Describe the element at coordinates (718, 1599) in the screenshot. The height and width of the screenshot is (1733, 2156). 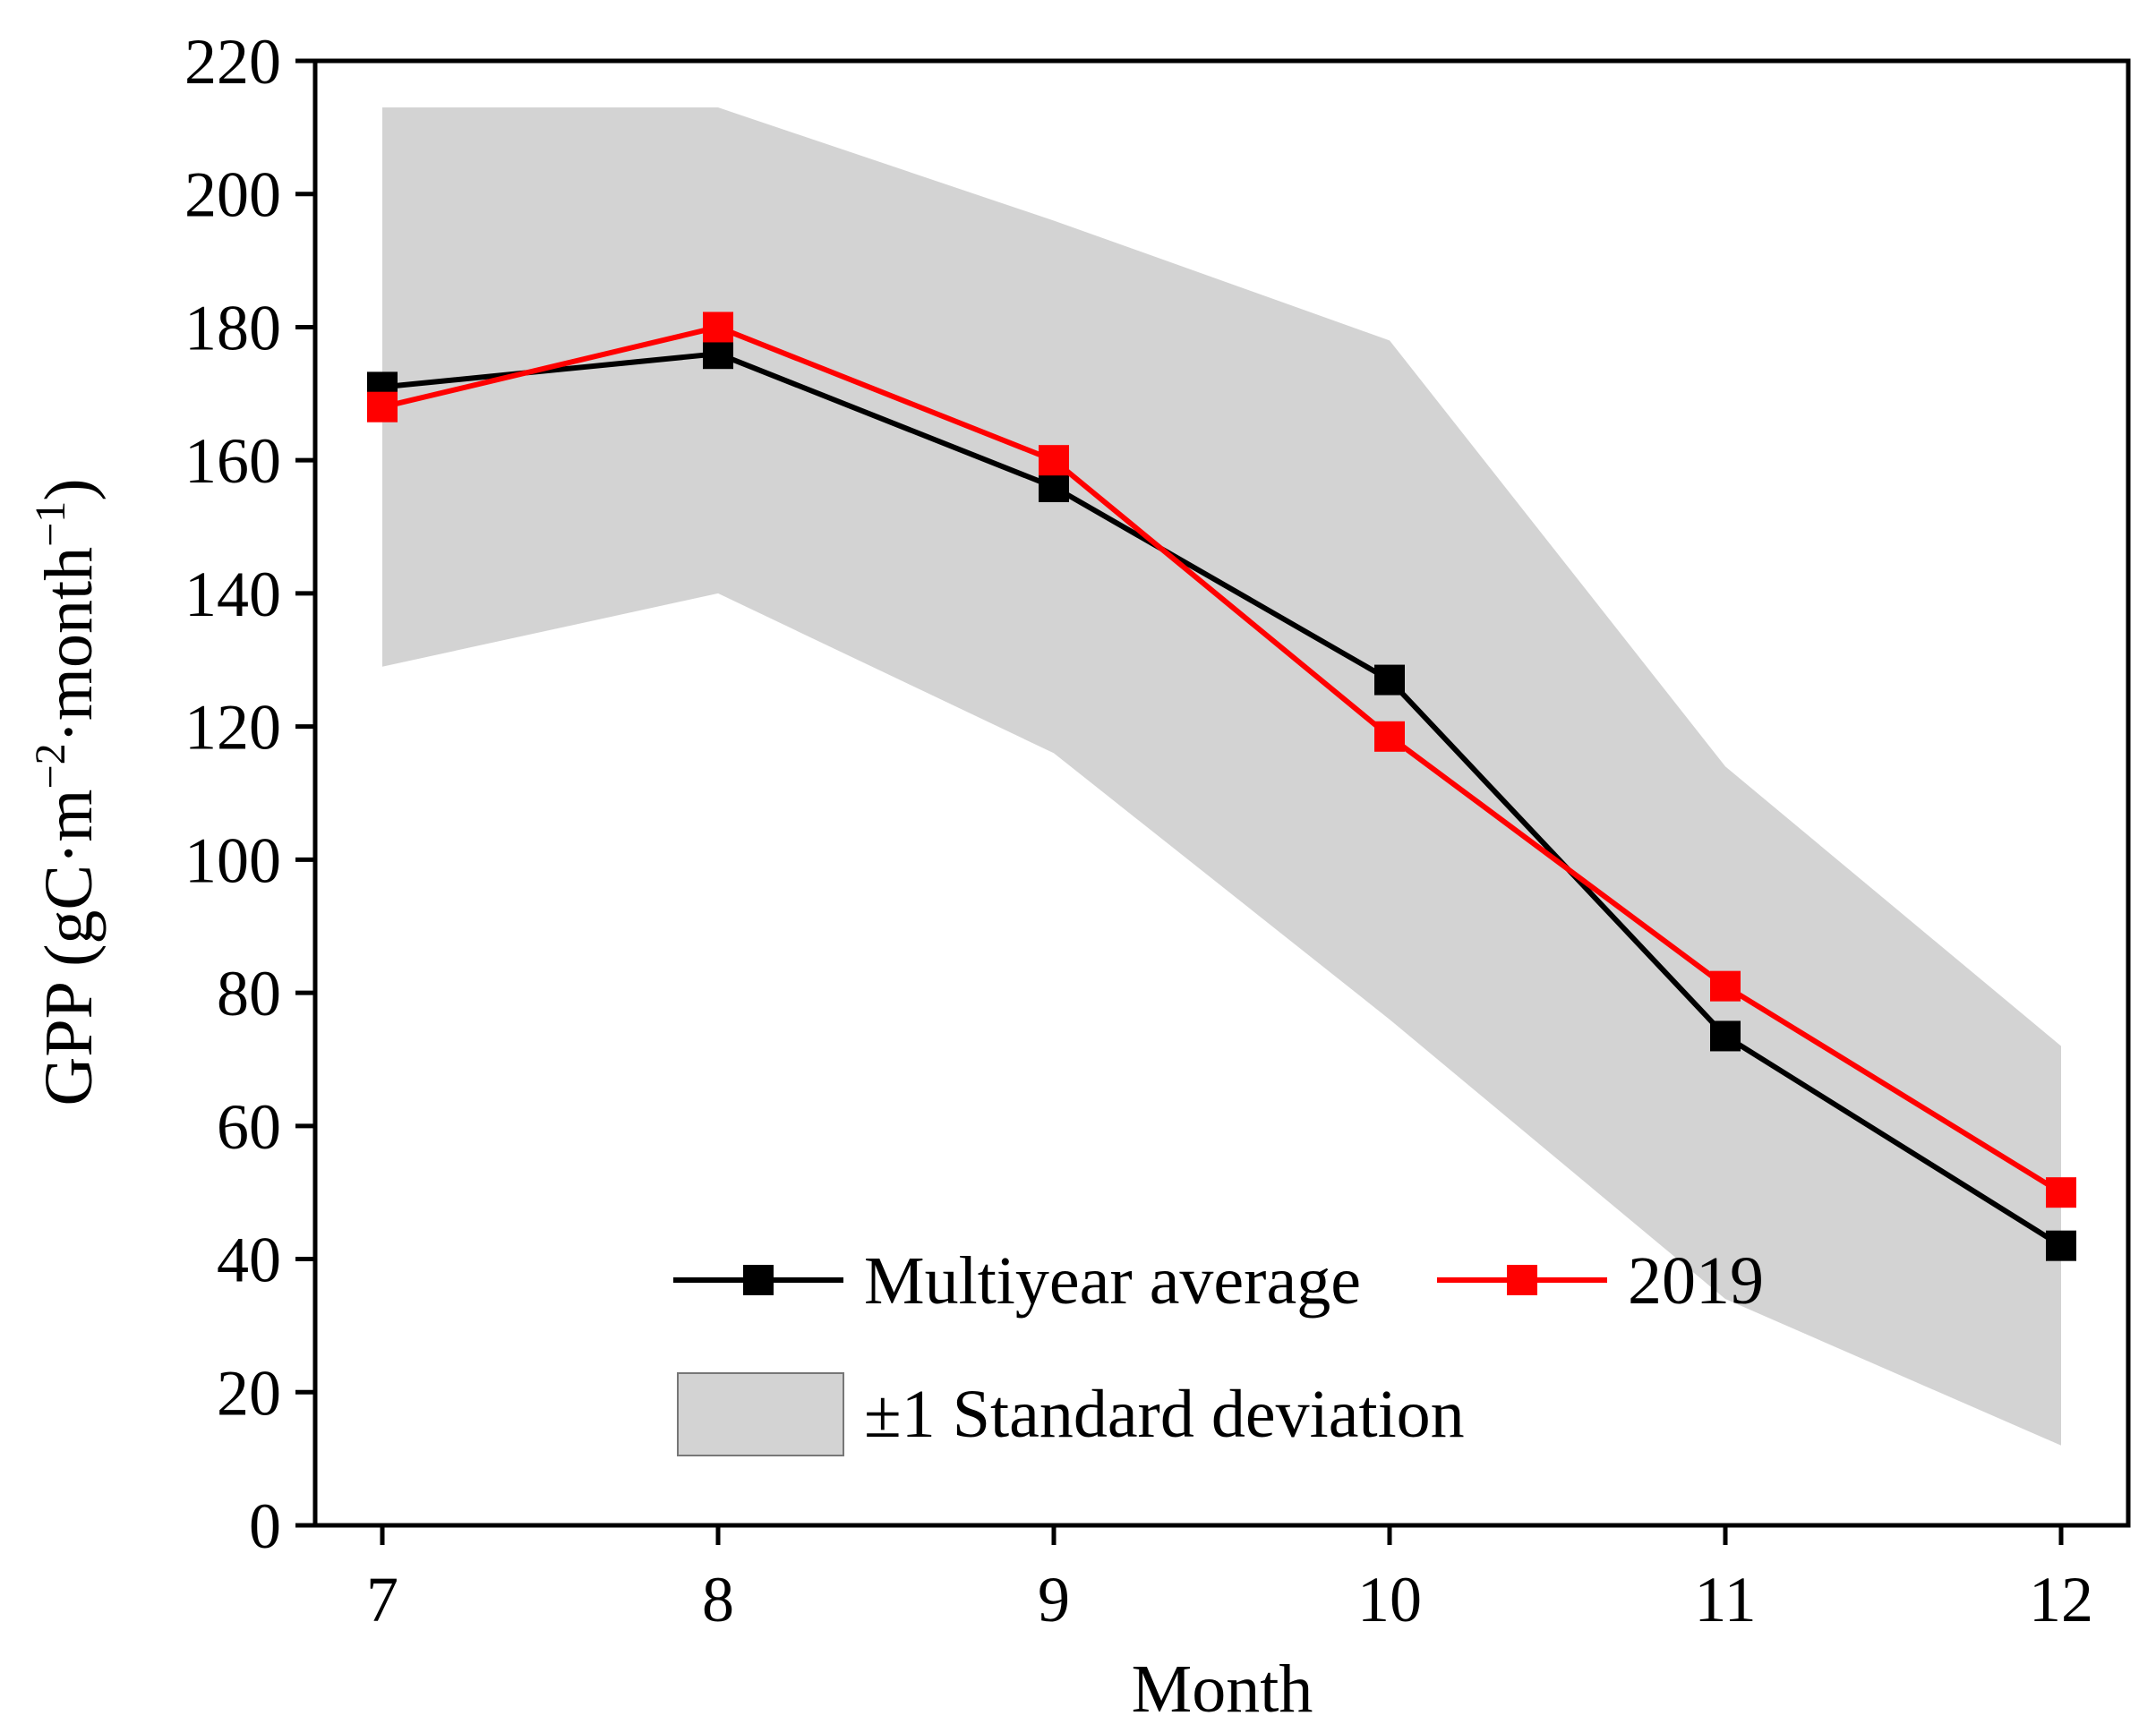
I see `x-tick-label-8: 8` at that location.